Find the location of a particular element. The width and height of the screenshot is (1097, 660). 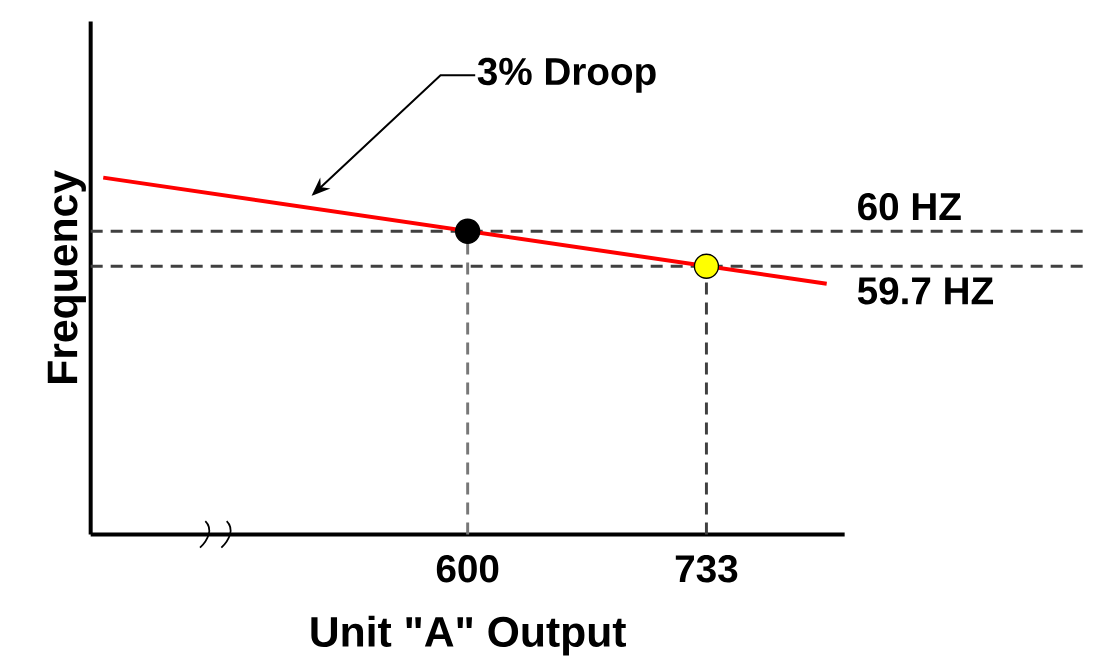

x-tick-label: 733 is located at coordinates (706, 569).